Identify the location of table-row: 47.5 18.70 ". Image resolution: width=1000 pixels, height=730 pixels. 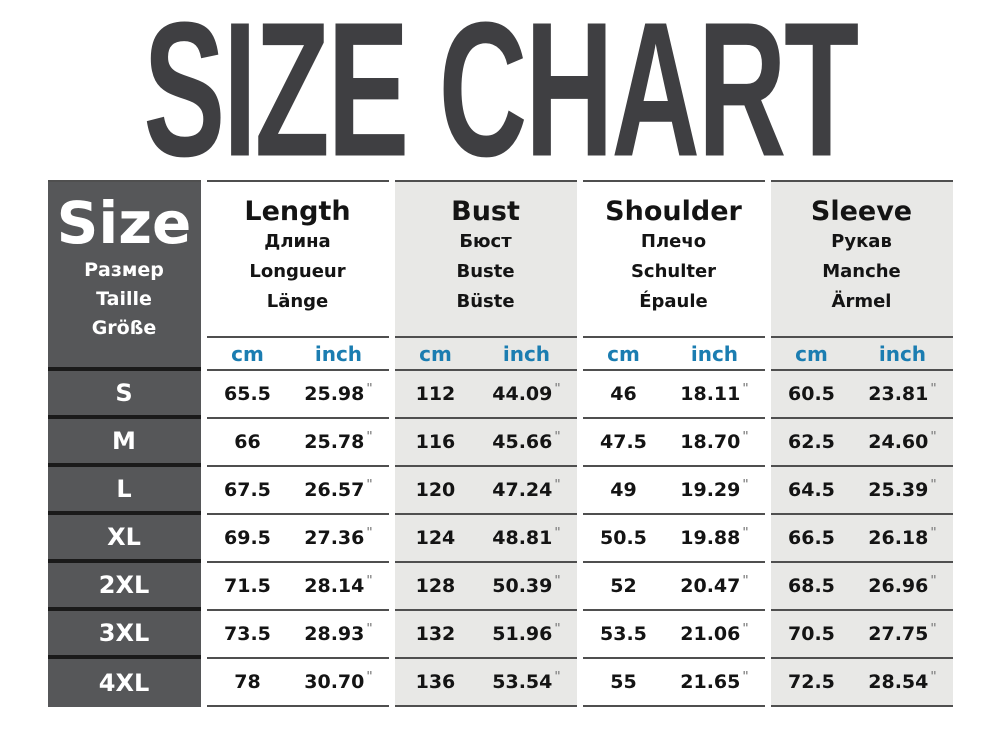
(673, 443).